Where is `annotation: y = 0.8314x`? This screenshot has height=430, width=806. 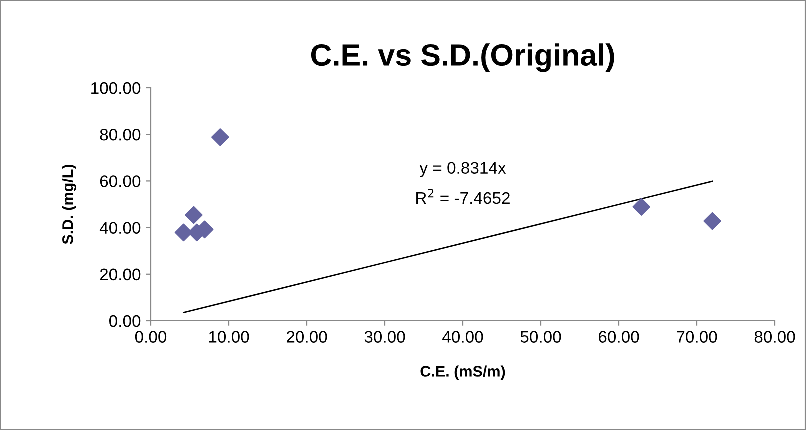 annotation: y = 0.8314x is located at coordinates (463, 170).